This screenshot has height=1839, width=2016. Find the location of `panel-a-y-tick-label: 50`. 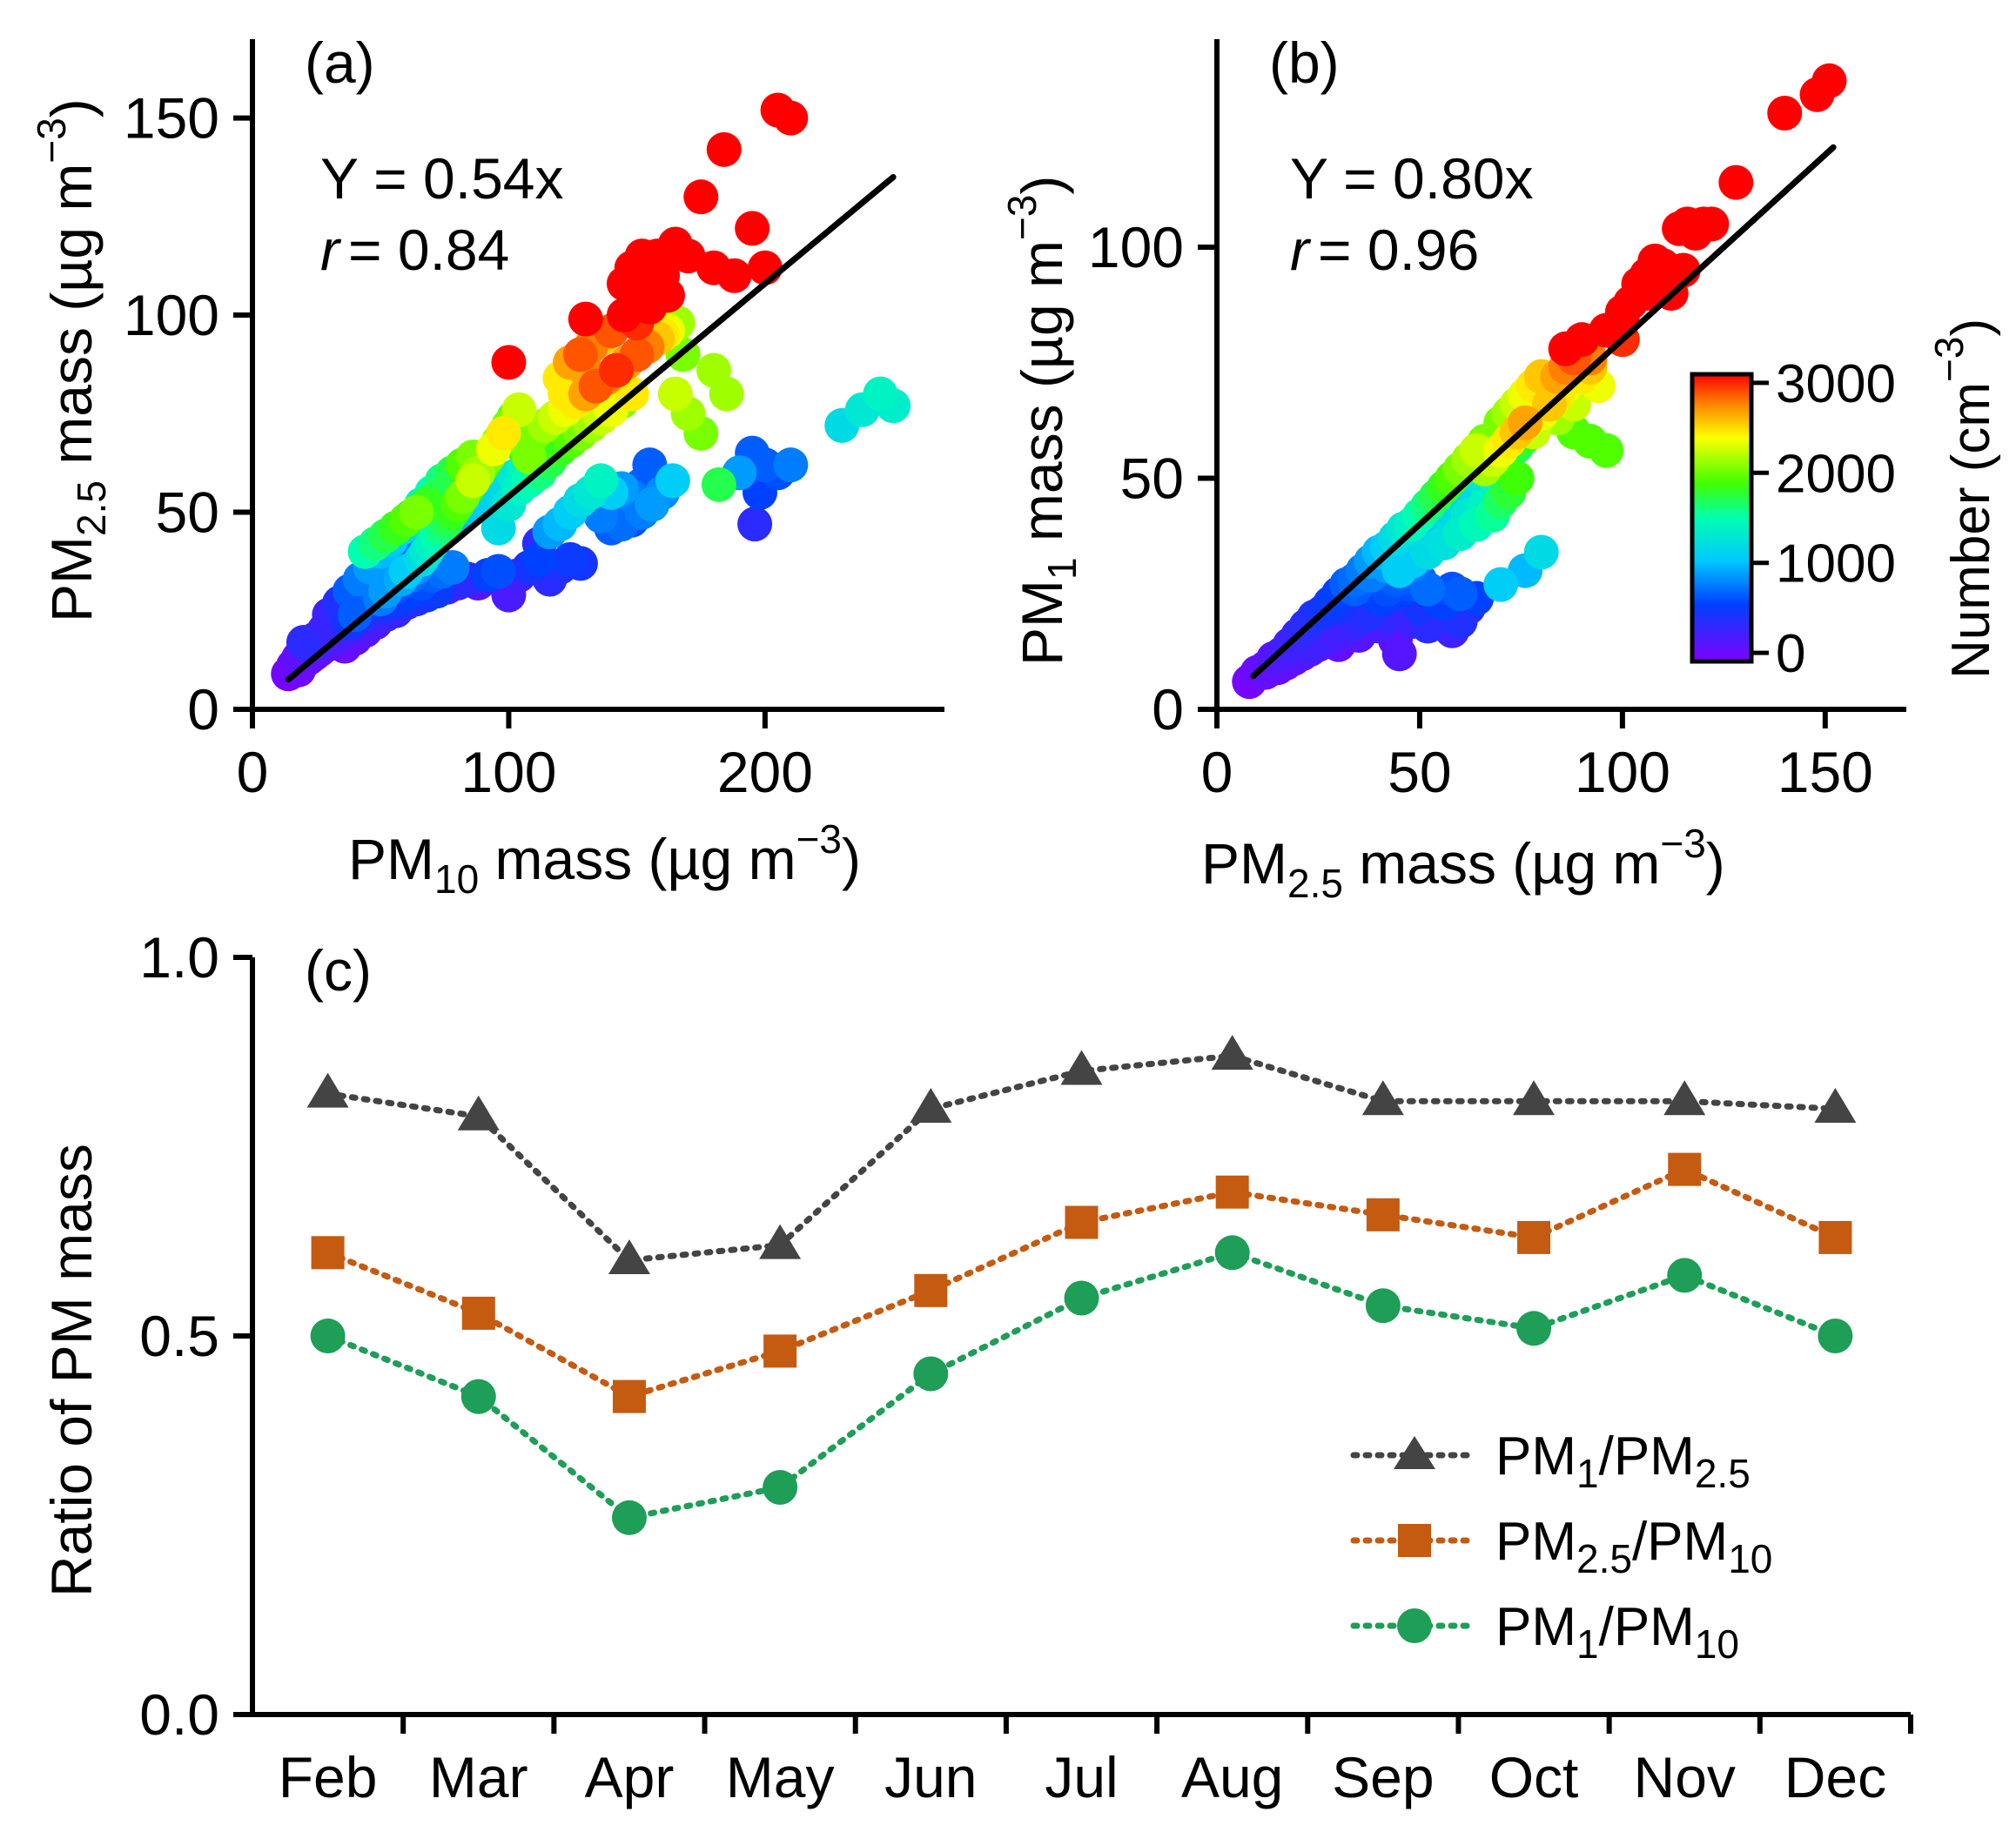

panel-a-y-tick-label: 50 is located at coordinates (187, 513).